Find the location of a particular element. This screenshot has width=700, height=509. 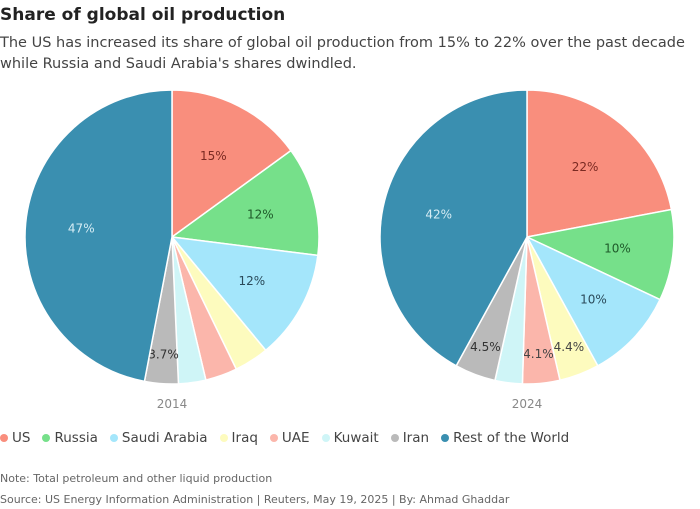

legend-label: Iran is located at coordinates (416, 438).